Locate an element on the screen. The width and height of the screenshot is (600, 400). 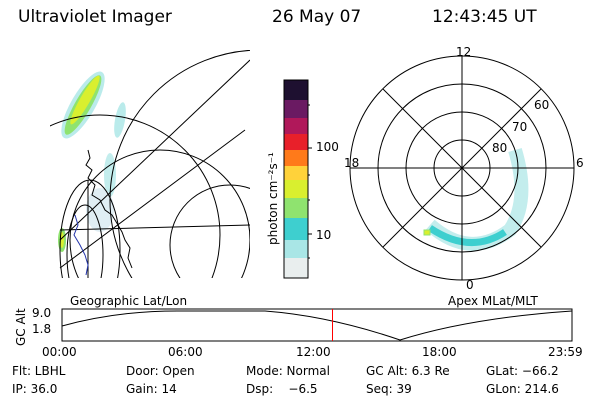
mlt-label-18: 18 is located at coordinates (352, 163).